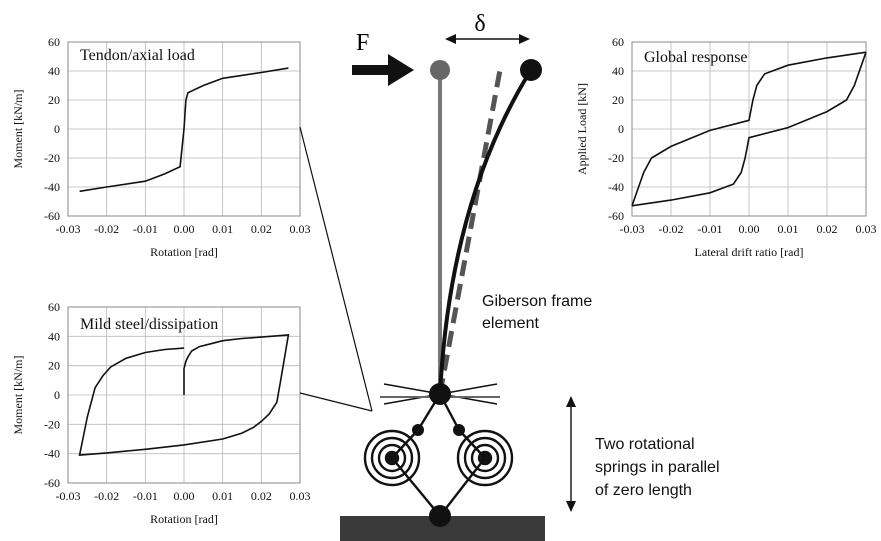  Describe the element at coordinates (645, 444) in the screenshot. I see `springs-label-line1: Two rotational` at that location.